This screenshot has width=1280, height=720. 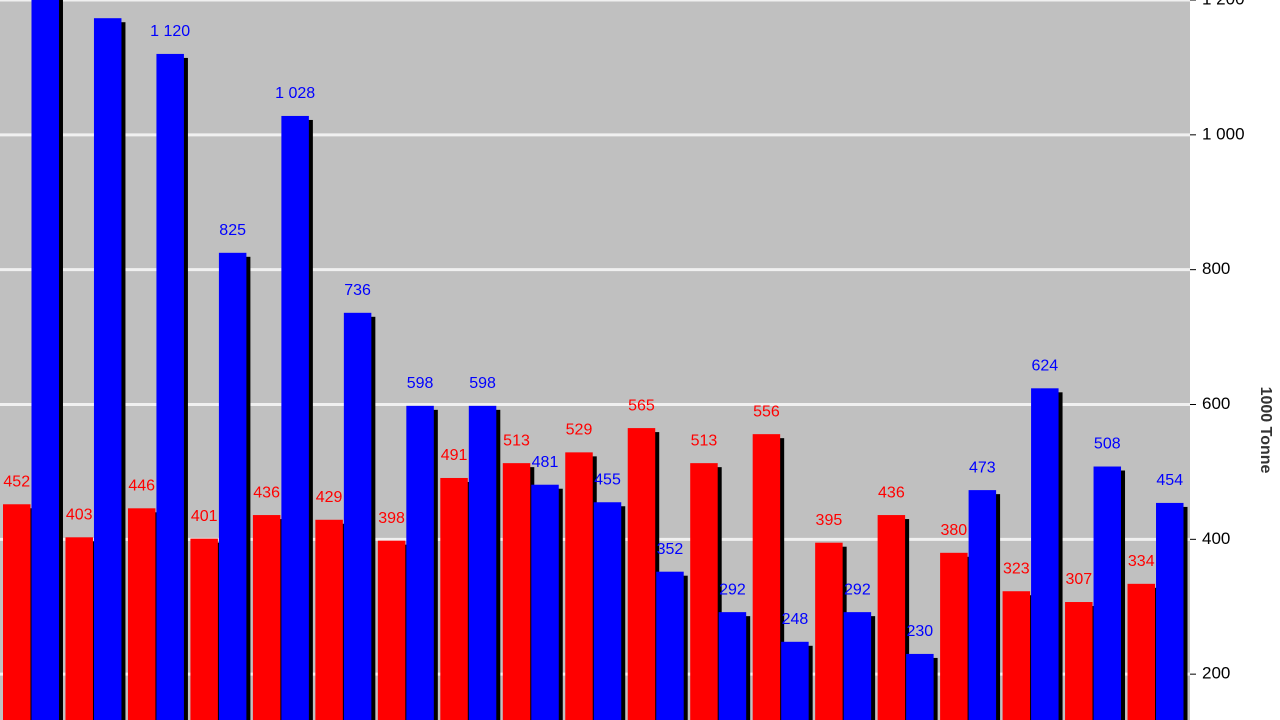 I want to click on data-label: 248, so click(x=795, y=619).